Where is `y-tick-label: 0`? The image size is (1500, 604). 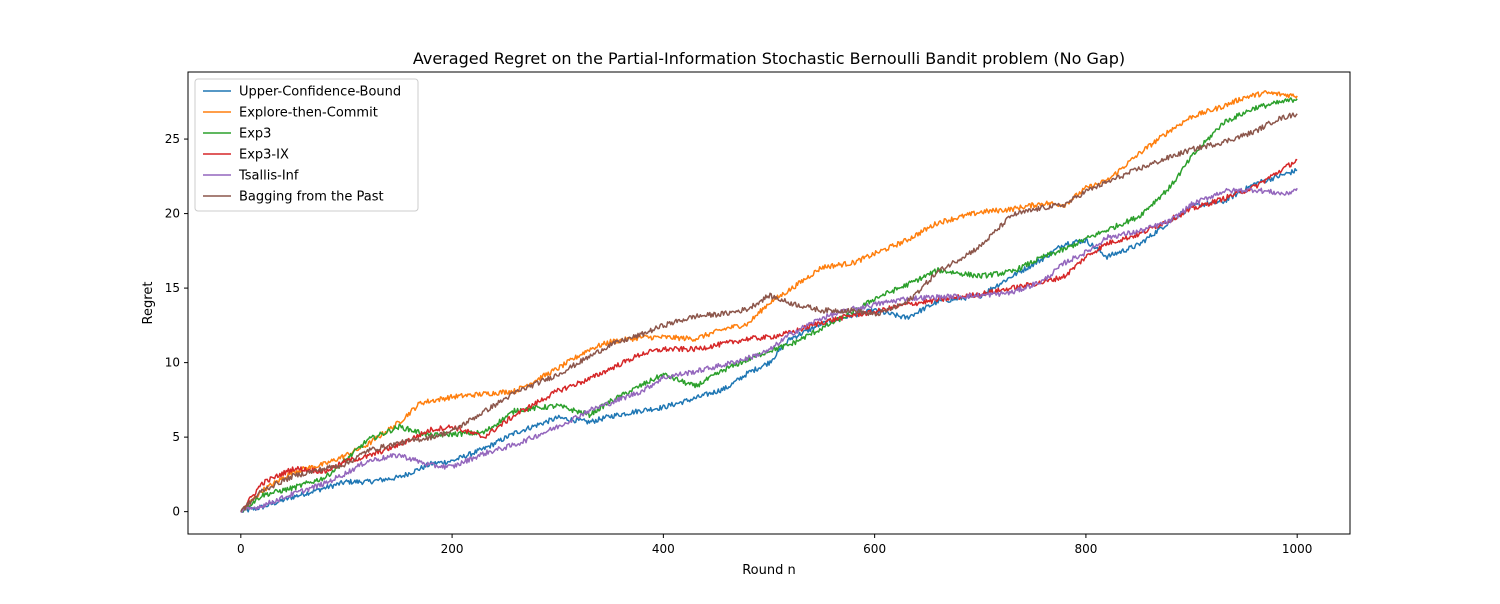 y-tick-label: 0 is located at coordinates (176, 512).